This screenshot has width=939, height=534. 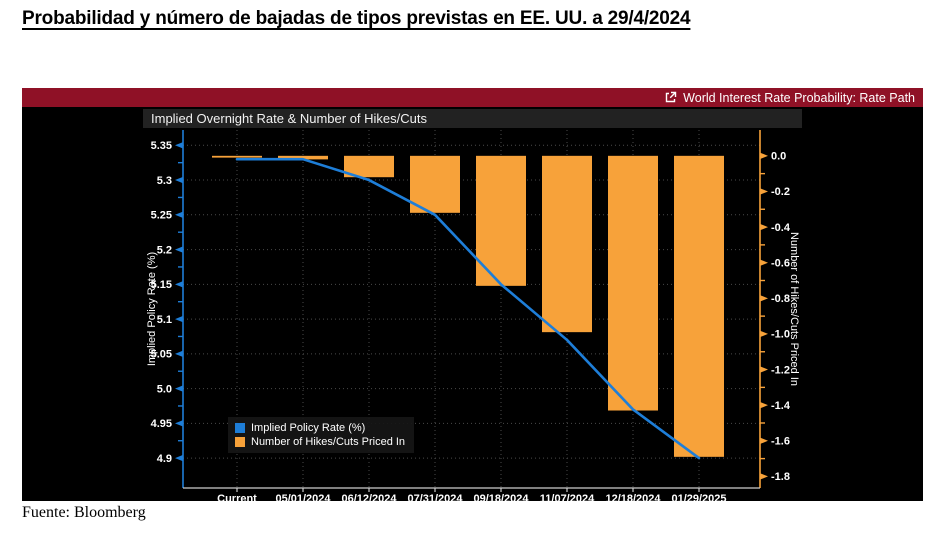 I want to click on left-tick-label: 4.9, so click(x=164, y=459).